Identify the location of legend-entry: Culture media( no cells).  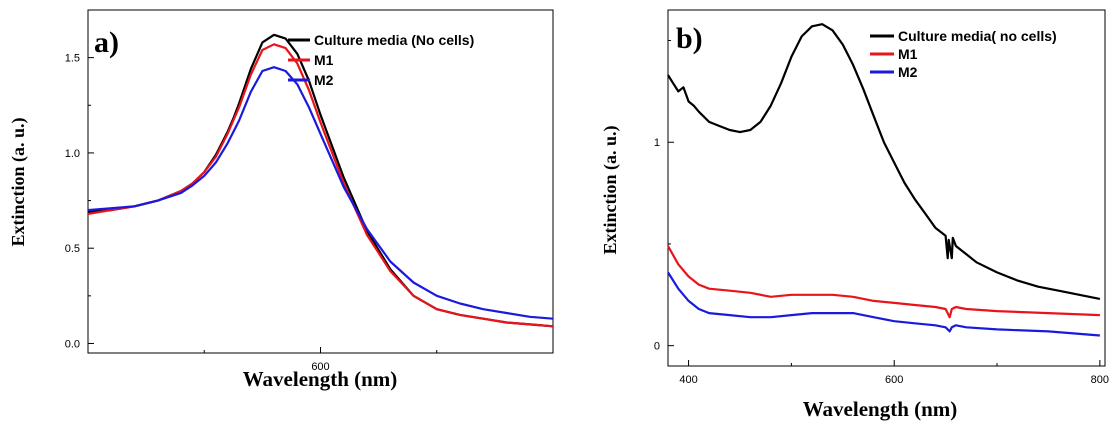
(977, 36).